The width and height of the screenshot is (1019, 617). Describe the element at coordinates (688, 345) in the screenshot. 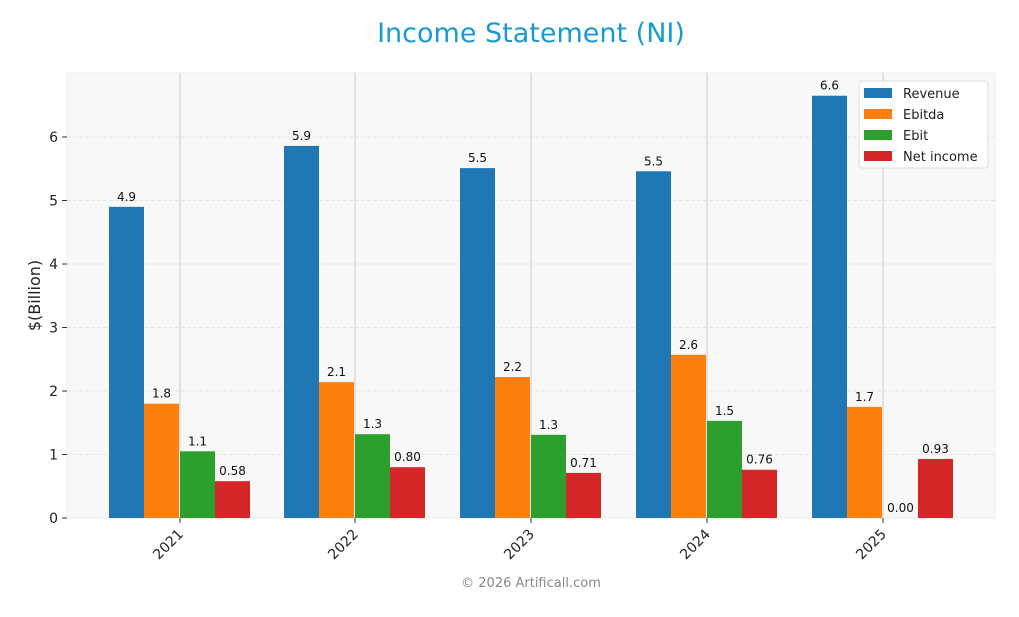

I see `bar-value-label: 2.6` at that location.